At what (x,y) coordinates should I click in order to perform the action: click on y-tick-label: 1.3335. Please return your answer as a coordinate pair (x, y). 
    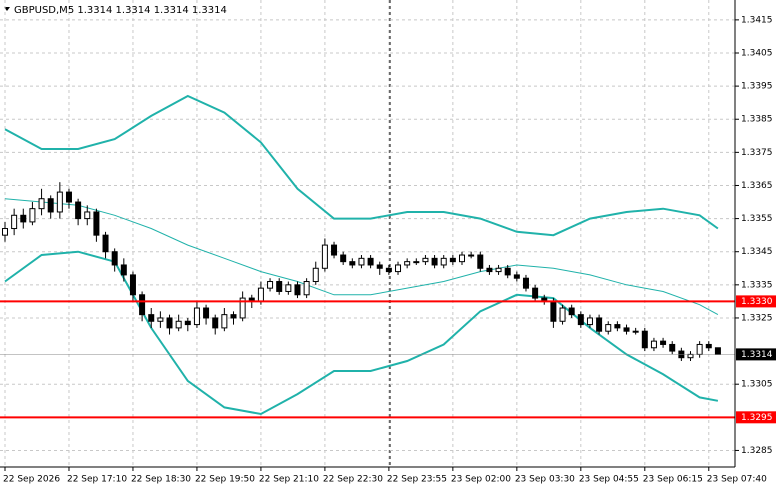
    Looking at the image, I should click on (757, 285).